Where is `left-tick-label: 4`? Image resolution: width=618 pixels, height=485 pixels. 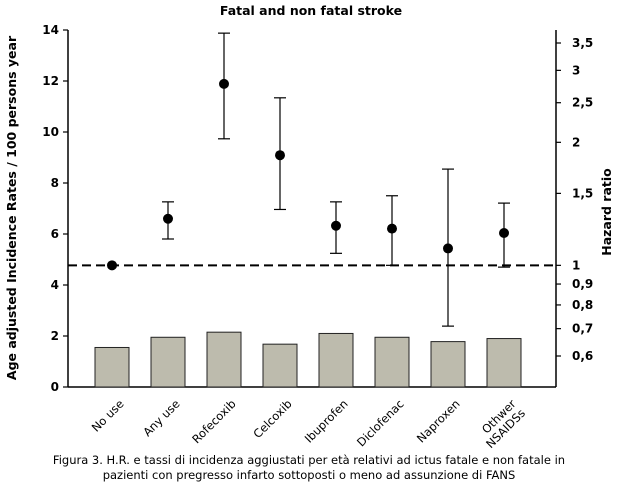 left-tick-label: 4 is located at coordinates (55, 285).